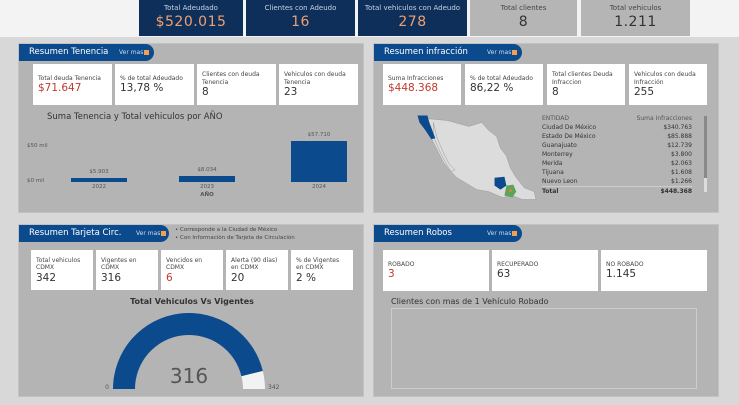 Image resolution: width=739 pixels, height=405 pixels. What do you see at coordinates (416, 78) in the screenshot?
I see `card-label: Suma Infracciones` at bounding box center [416, 78].